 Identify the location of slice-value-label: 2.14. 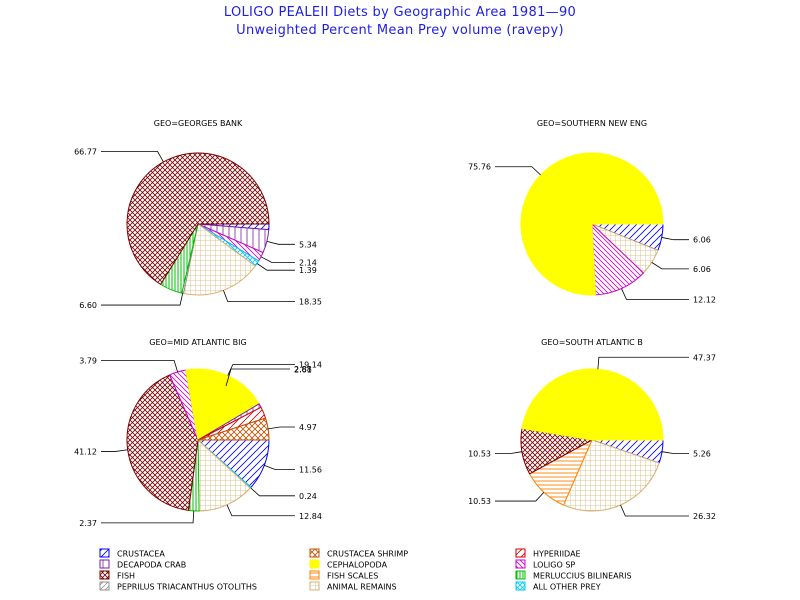
(308, 262).